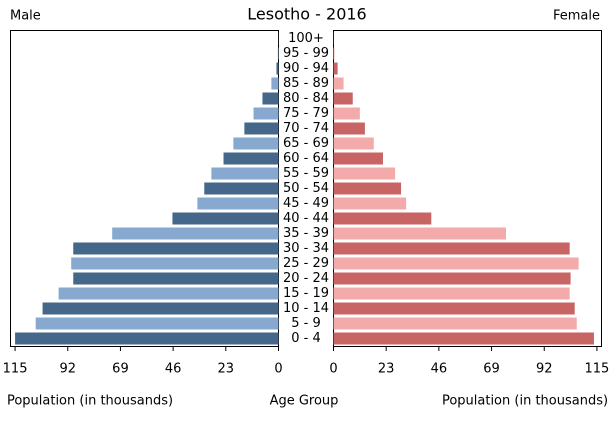 Image resolution: width=610 pixels, height=425 pixels. What do you see at coordinates (306, 128) in the screenshot?
I see `category-label: 70 - 74` at bounding box center [306, 128].